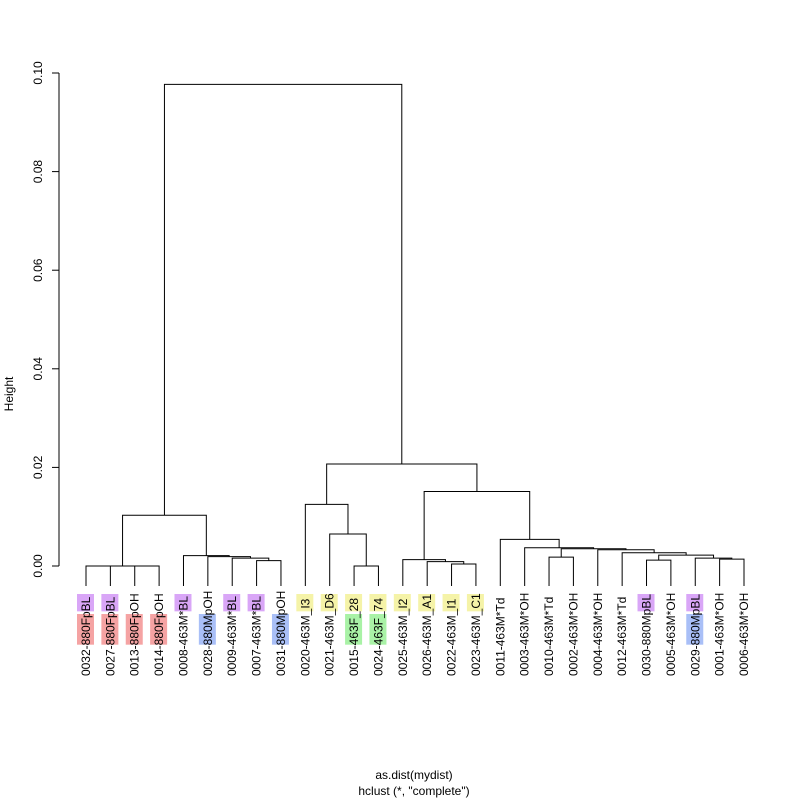 This screenshot has width=800, height=800. I want to click on leaf-label: 0013-880FpOH, so click(135, 634).